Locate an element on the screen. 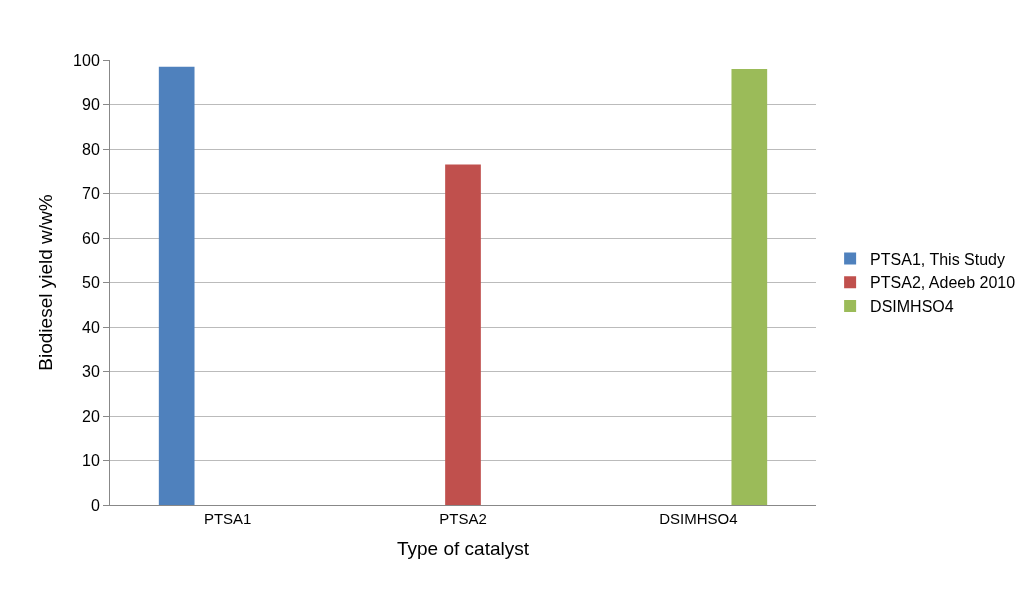  y-tick-label: 0 is located at coordinates (95, 505).